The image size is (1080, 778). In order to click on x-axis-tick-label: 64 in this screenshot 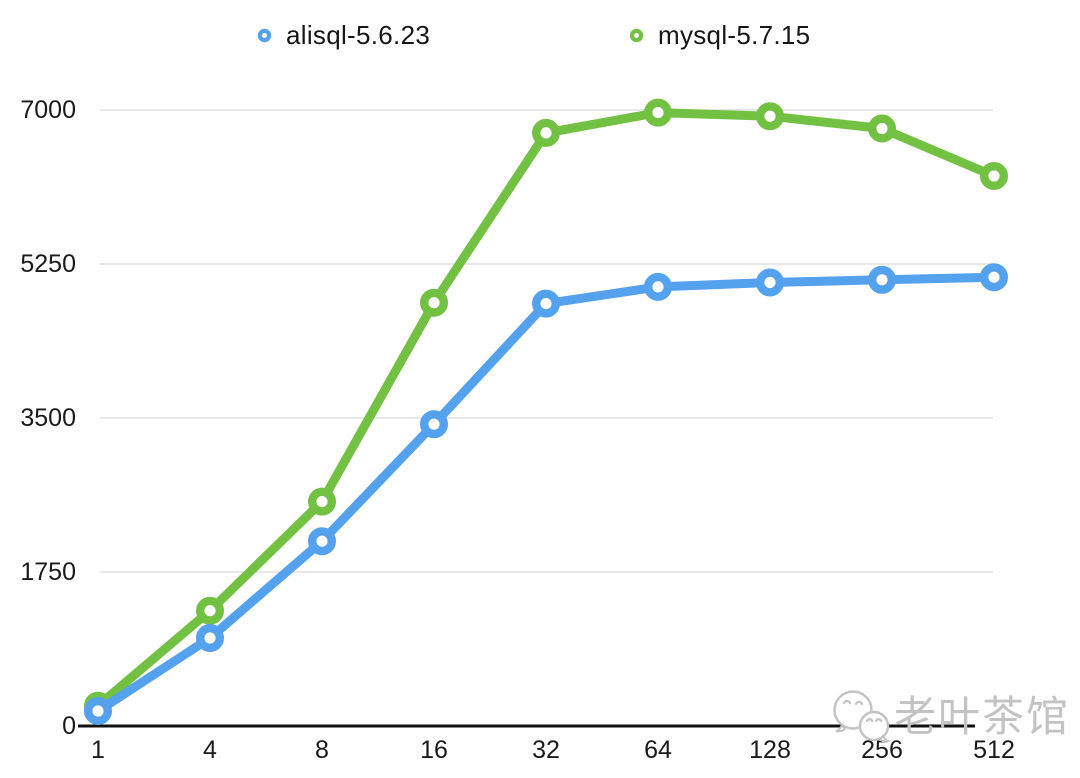, I will do `click(658, 750)`.